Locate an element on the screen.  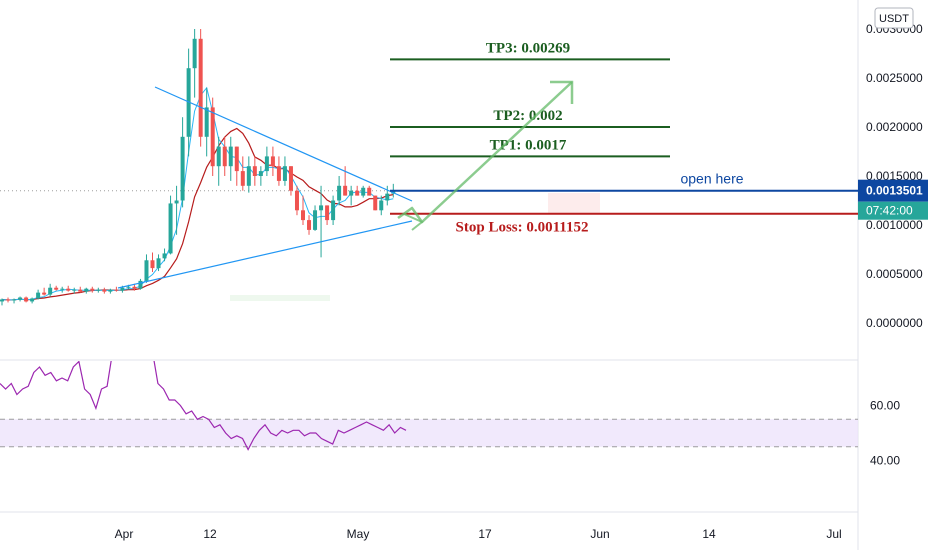
rsi-band is located at coordinates (429, 433).